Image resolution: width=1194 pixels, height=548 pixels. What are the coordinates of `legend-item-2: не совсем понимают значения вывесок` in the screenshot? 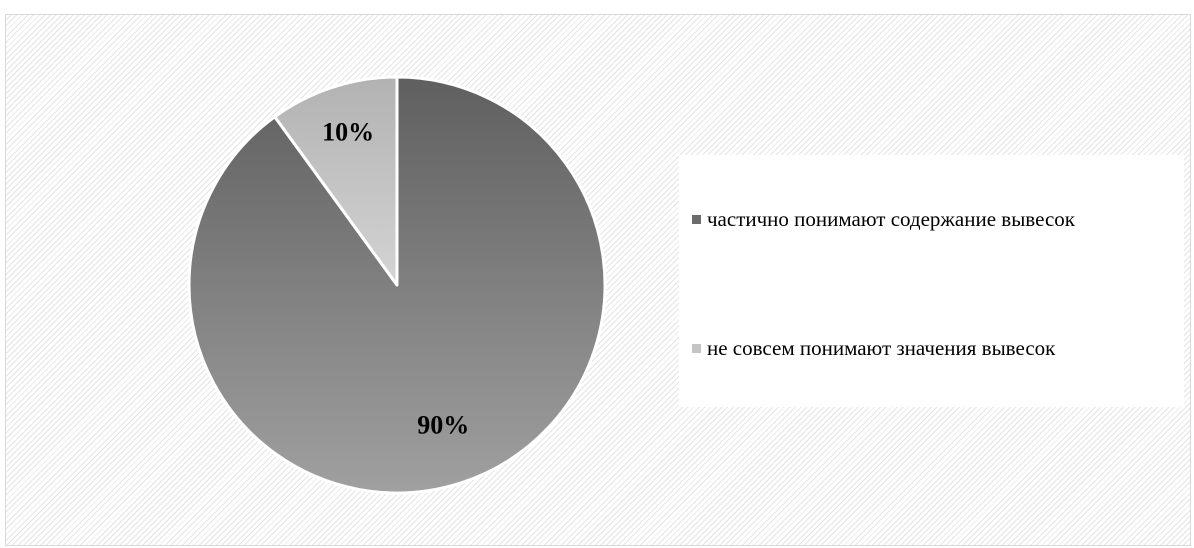 It's located at (873, 348).